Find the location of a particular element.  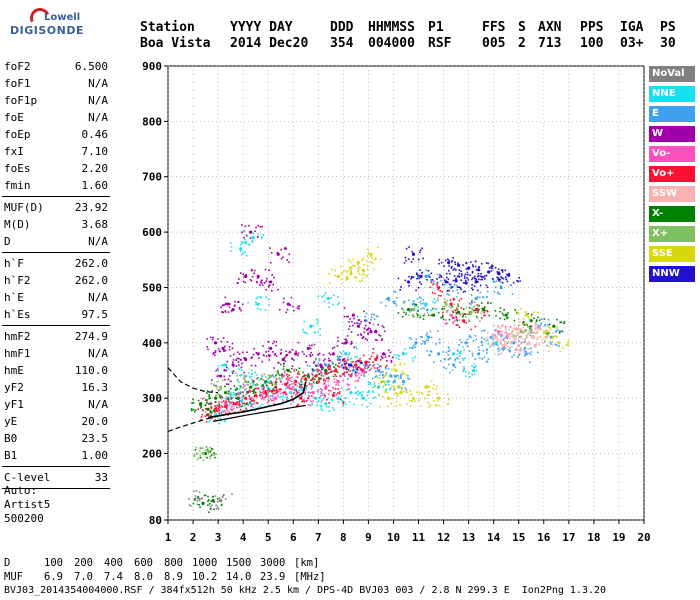

y-tick-label: 800 is located at coordinates (152, 121).